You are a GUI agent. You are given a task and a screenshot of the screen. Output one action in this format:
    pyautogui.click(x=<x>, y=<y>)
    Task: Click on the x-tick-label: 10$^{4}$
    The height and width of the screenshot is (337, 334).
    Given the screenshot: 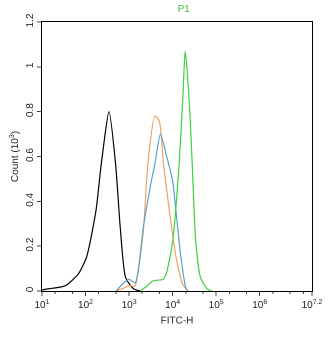 What is the action you would take?
    pyautogui.click(x=172, y=304)
    